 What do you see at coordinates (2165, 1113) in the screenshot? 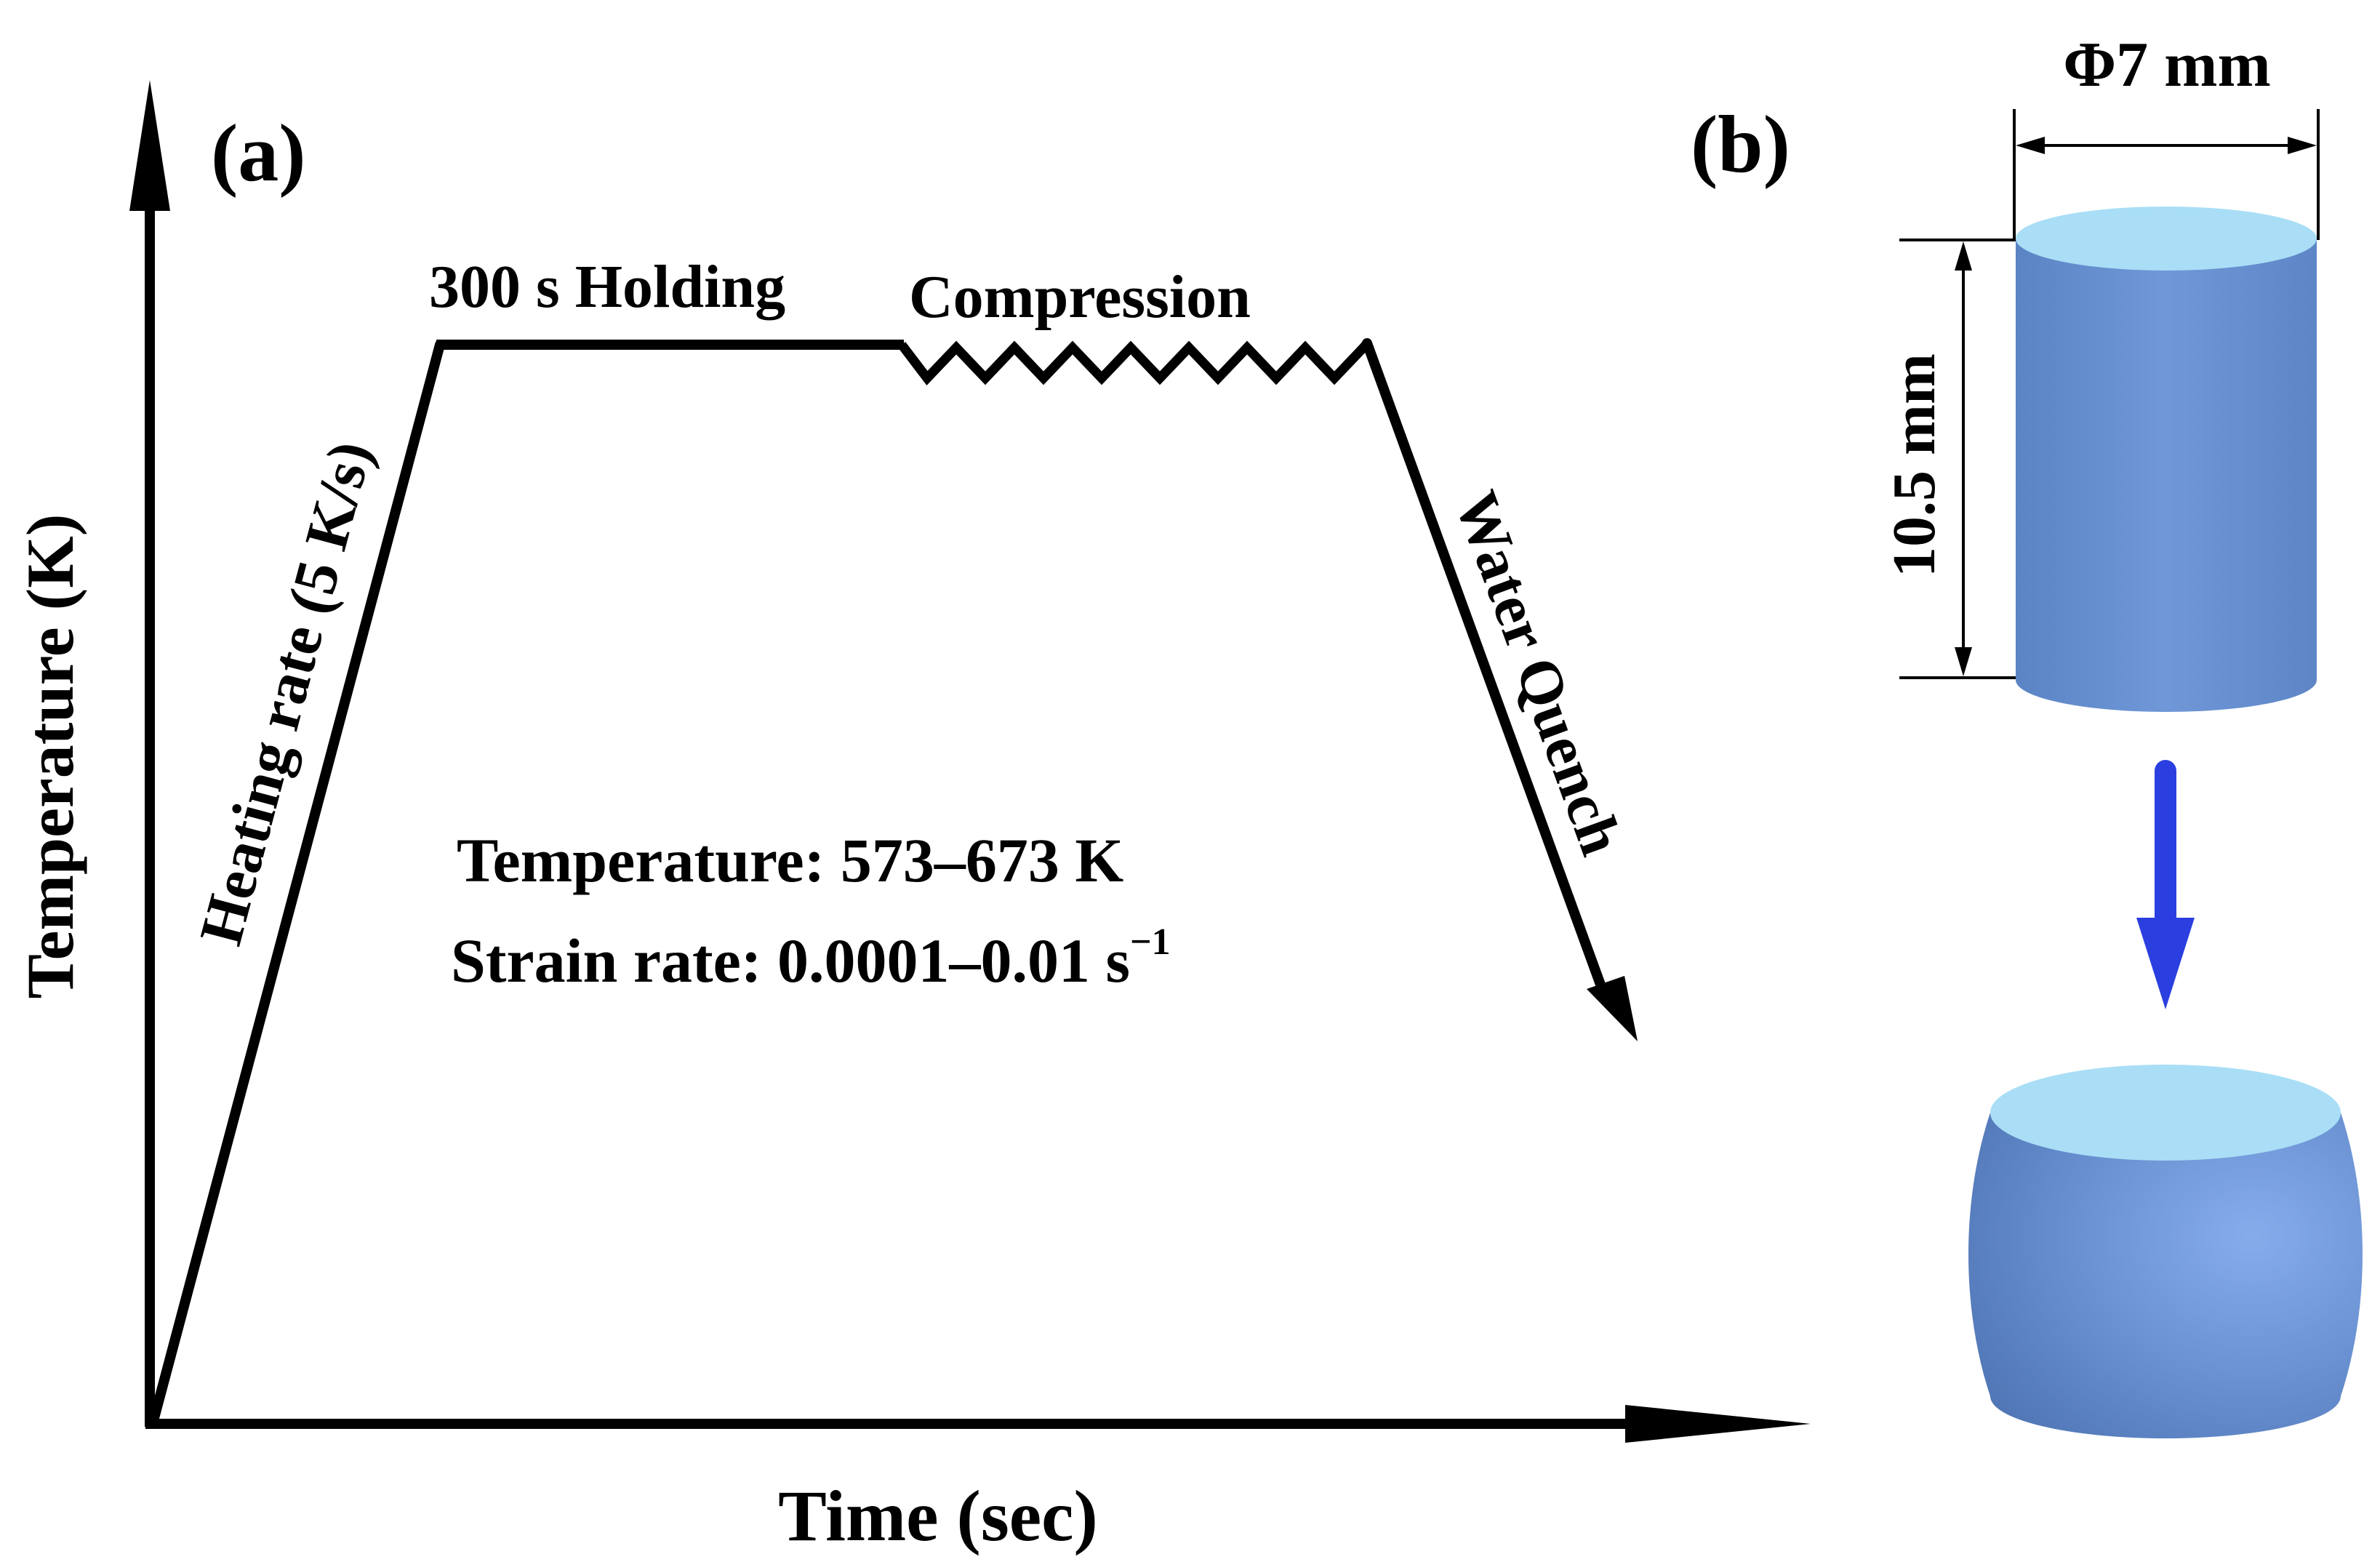
I see `compressed-specimen-top` at bounding box center [2165, 1113].